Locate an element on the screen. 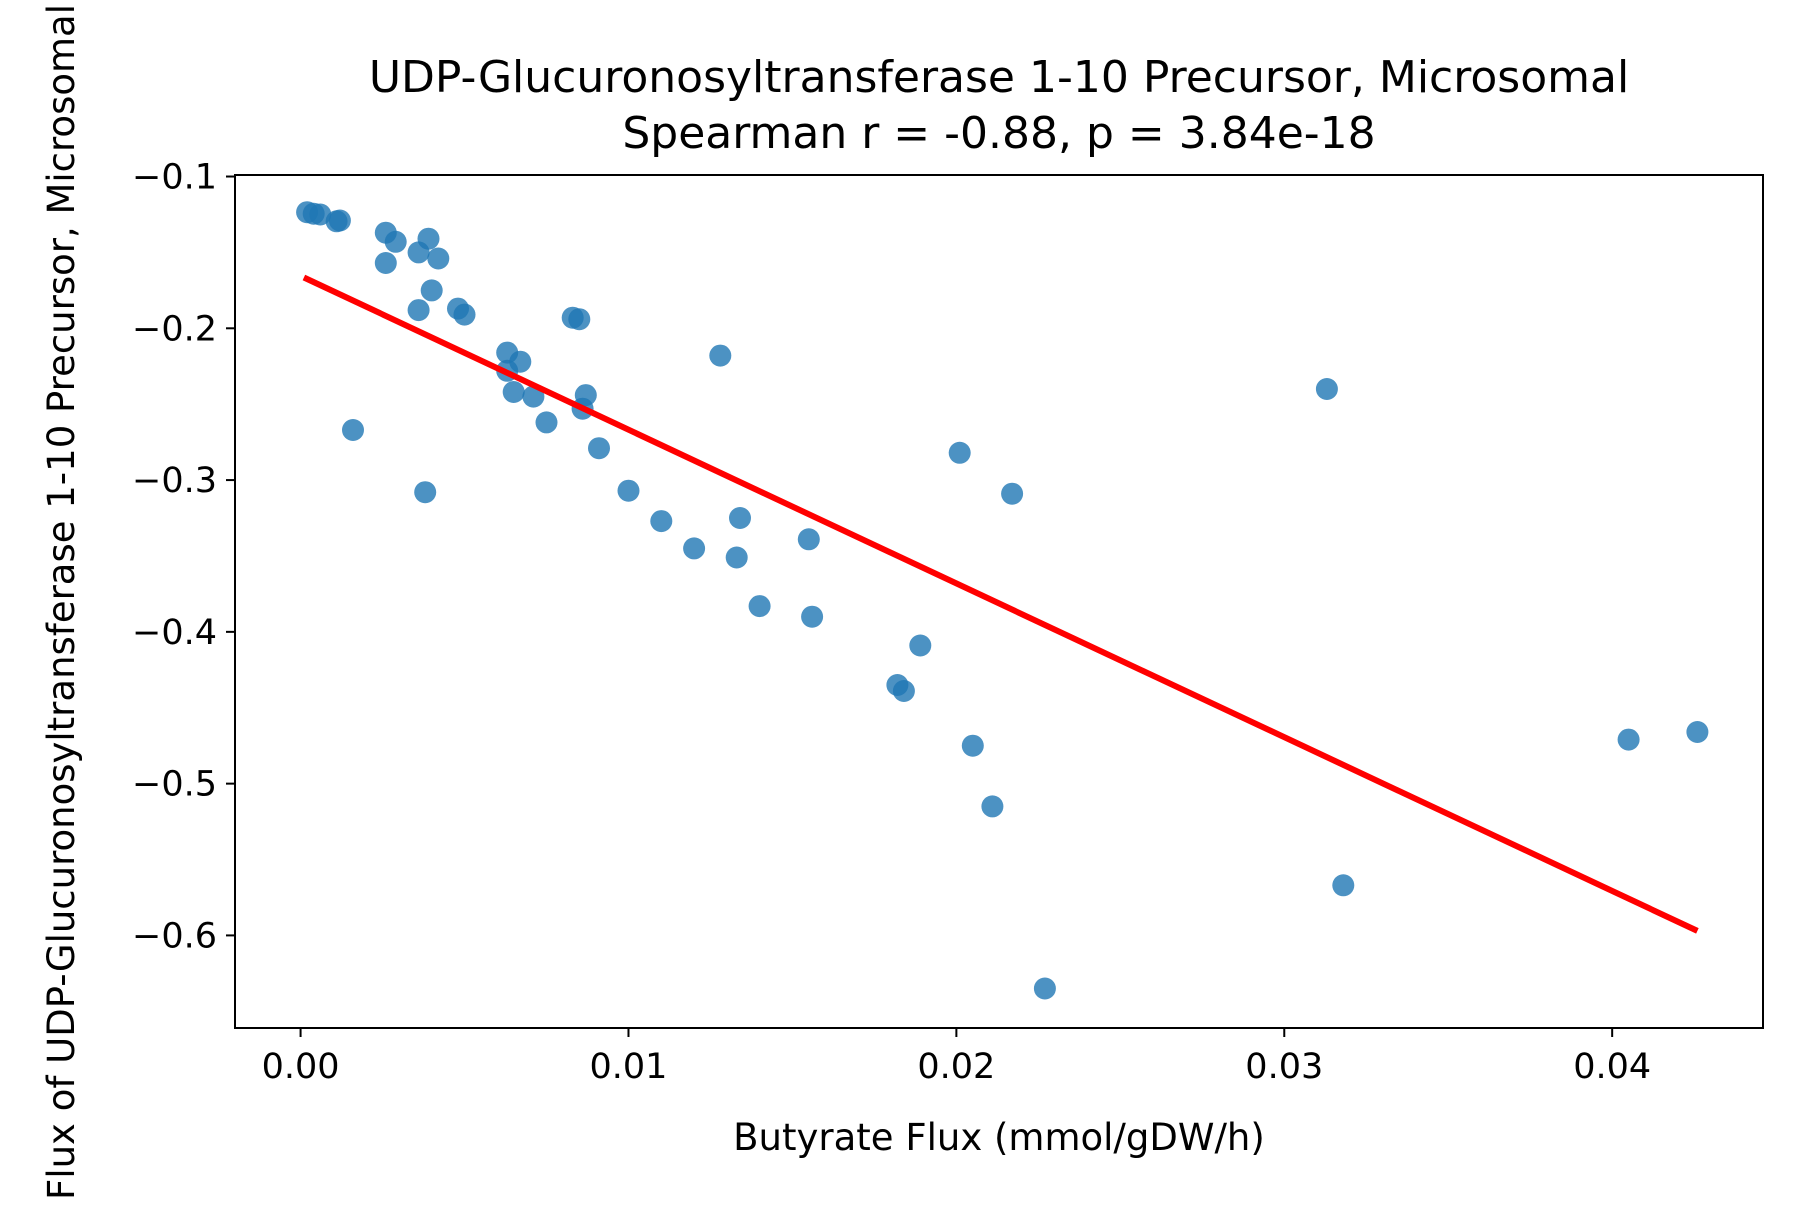  x-tick-label: 0.02 is located at coordinates (956, 1067).